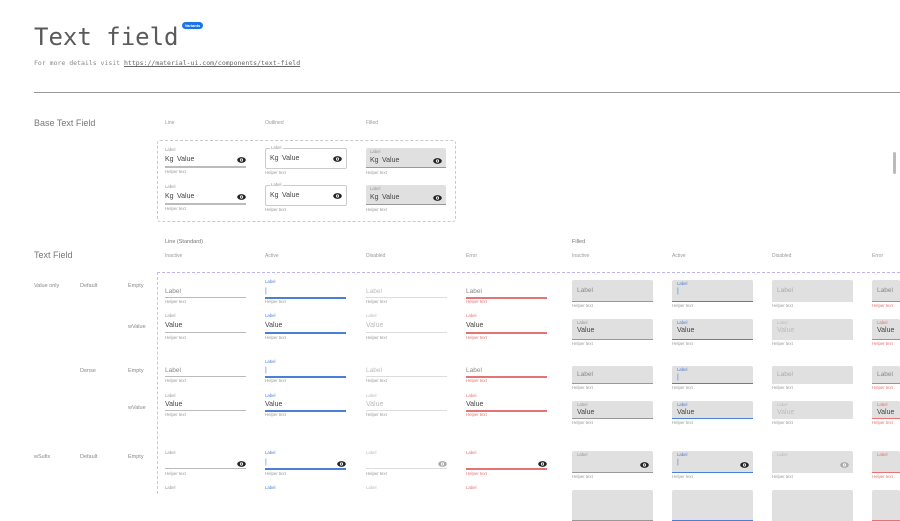  Describe the element at coordinates (184, 242) in the screenshot. I see `group-line-standard: Line (Standard)` at that location.